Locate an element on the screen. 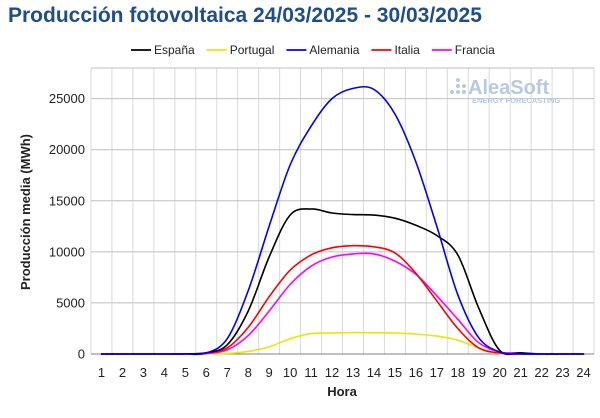 This screenshot has height=418, width=600. logo-brand-text: AleaSoft is located at coordinates (508, 88).